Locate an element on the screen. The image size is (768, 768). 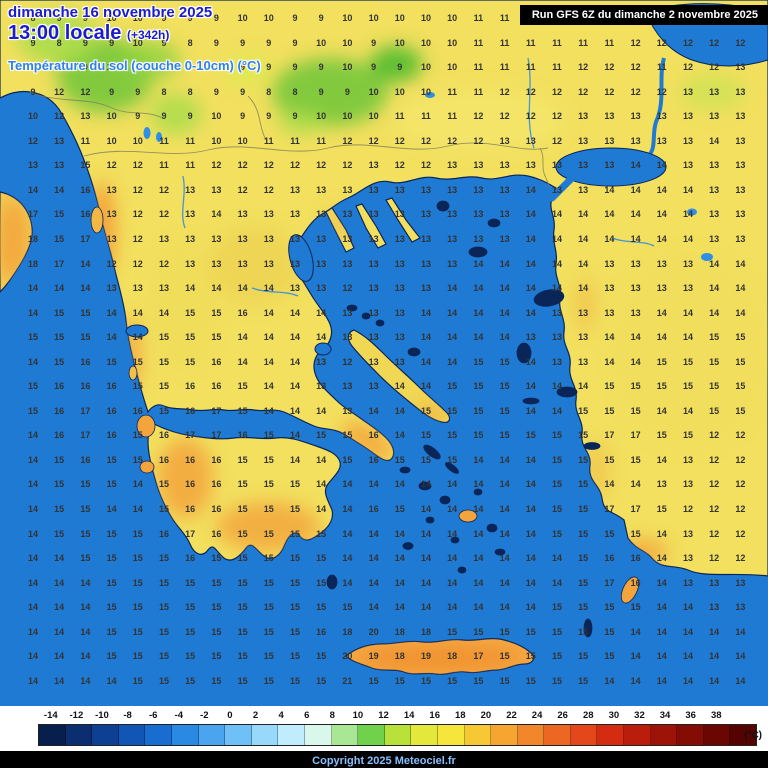
dardanelles-strait is located at coordinates (562, 188).